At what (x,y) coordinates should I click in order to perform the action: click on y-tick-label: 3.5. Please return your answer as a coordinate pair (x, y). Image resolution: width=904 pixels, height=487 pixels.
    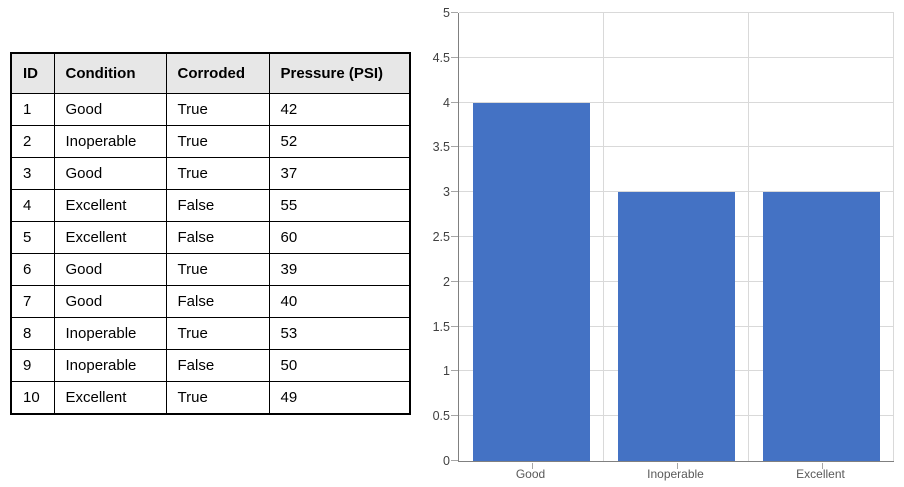
    Looking at the image, I should click on (441, 147).